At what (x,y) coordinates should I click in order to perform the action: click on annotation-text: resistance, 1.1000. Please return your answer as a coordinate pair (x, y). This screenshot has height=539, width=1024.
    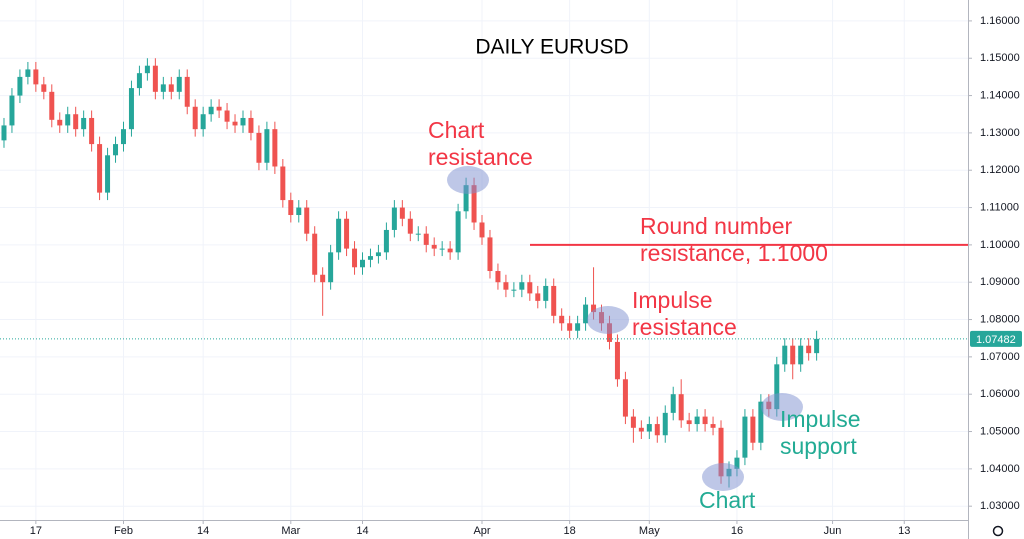
    Looking at the image, I should click on (734, 253).